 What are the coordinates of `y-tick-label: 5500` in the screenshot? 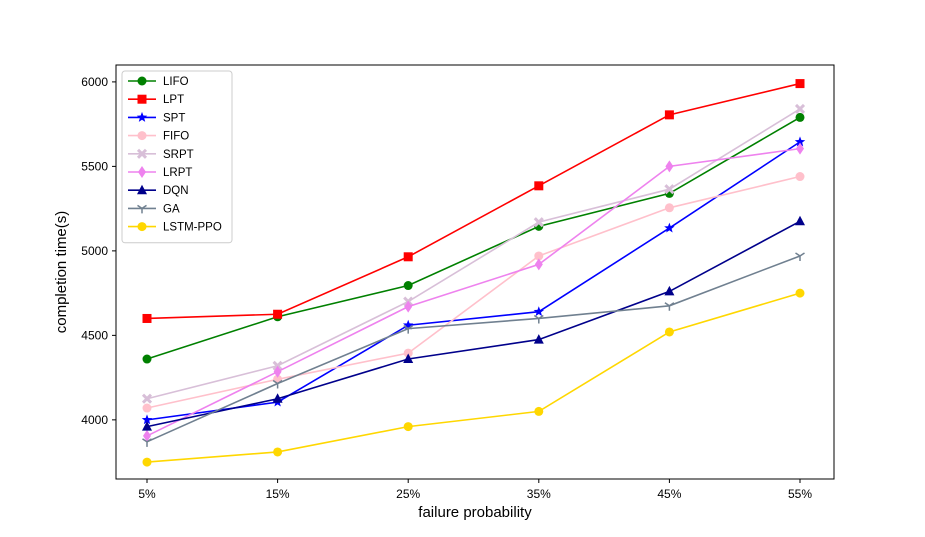 It's located at (94, 166).